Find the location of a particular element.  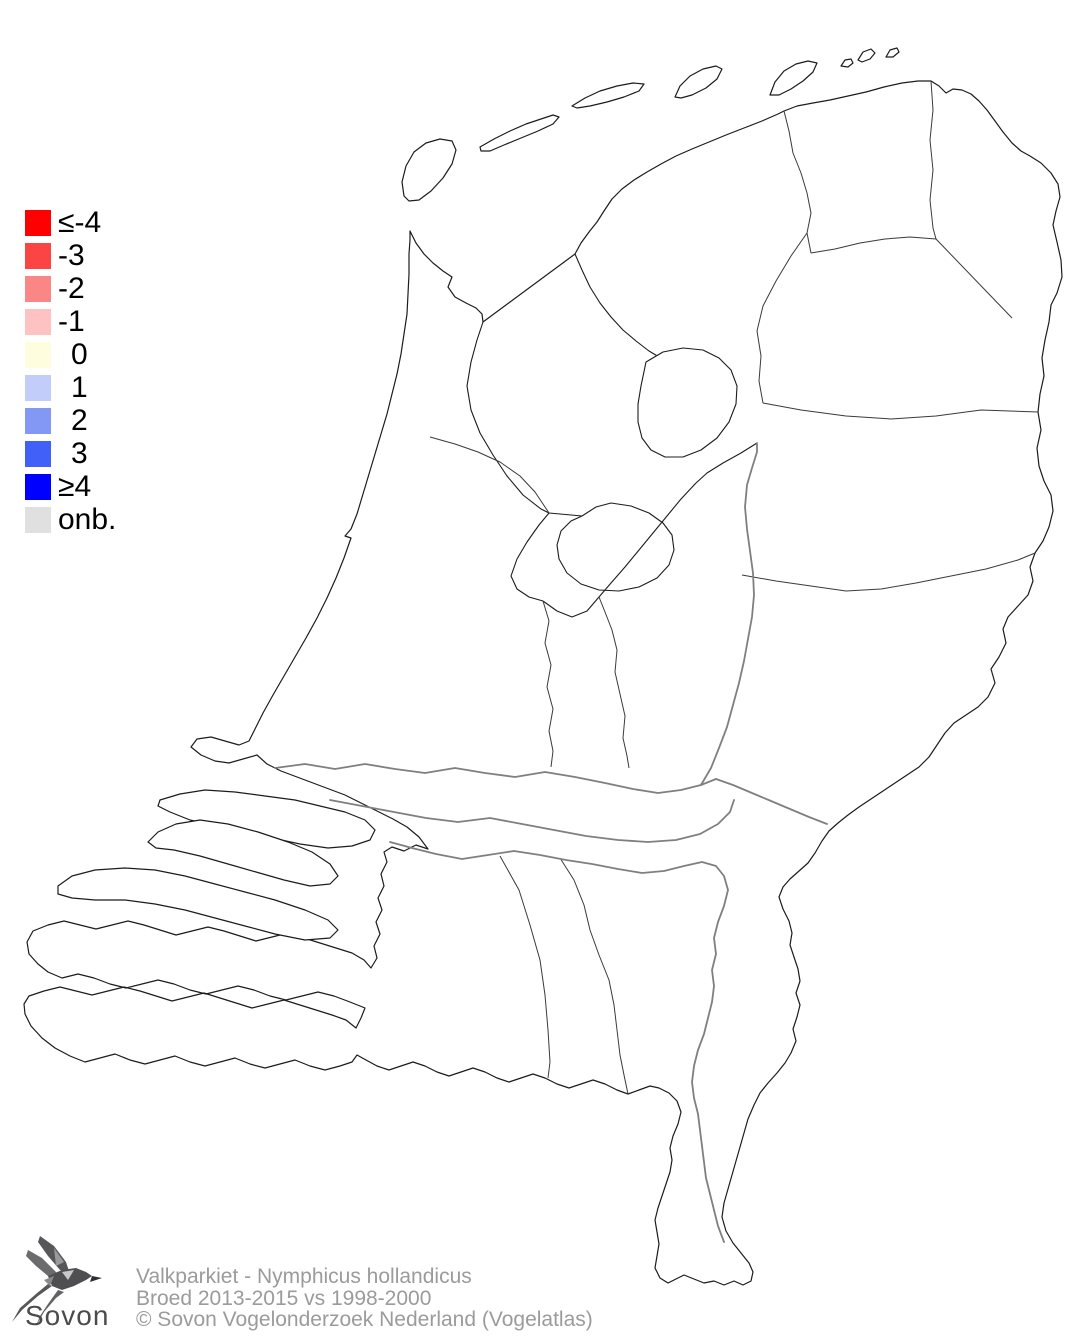

legend-entry-label: 1 is located at coordinates (79, 387).